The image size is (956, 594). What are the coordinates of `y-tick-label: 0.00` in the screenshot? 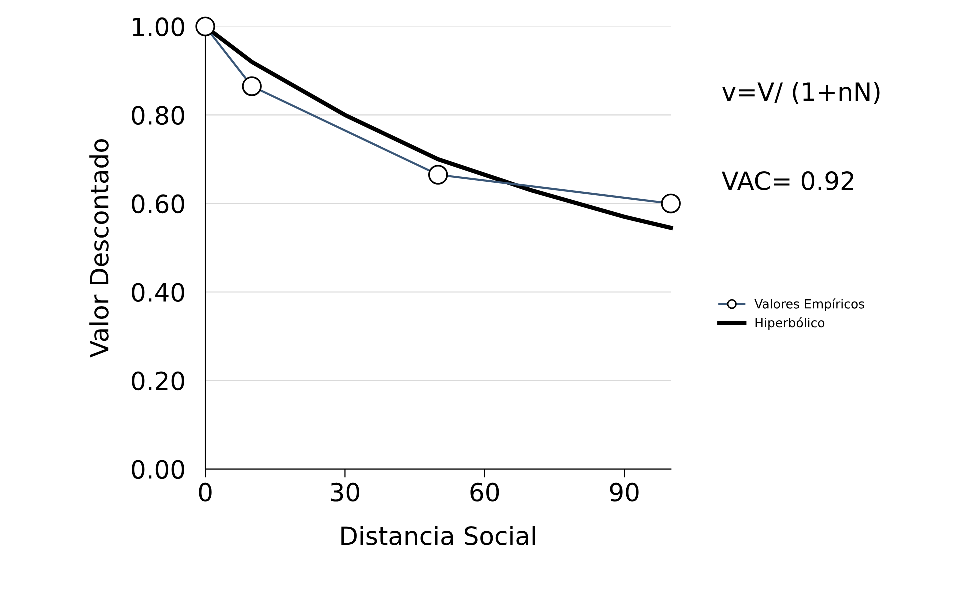 It's located at (158, 470).